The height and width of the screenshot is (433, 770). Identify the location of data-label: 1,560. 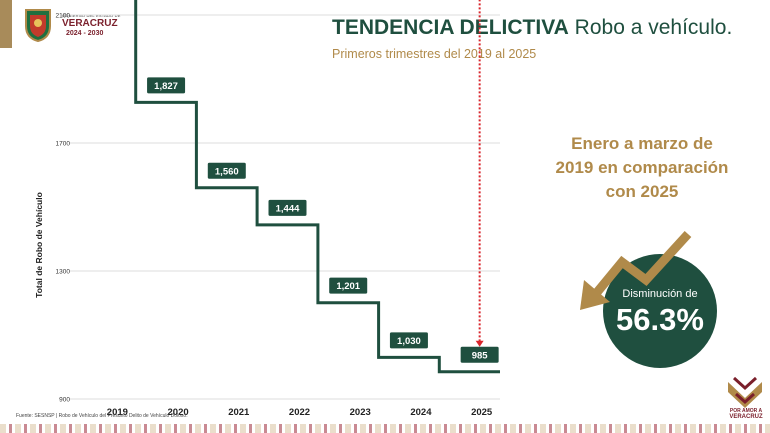
(227, 171).